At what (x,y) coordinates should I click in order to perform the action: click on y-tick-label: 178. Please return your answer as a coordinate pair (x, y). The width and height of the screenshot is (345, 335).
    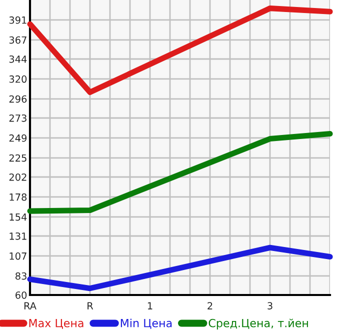
    Looking at the image, I should click on (18, 197).